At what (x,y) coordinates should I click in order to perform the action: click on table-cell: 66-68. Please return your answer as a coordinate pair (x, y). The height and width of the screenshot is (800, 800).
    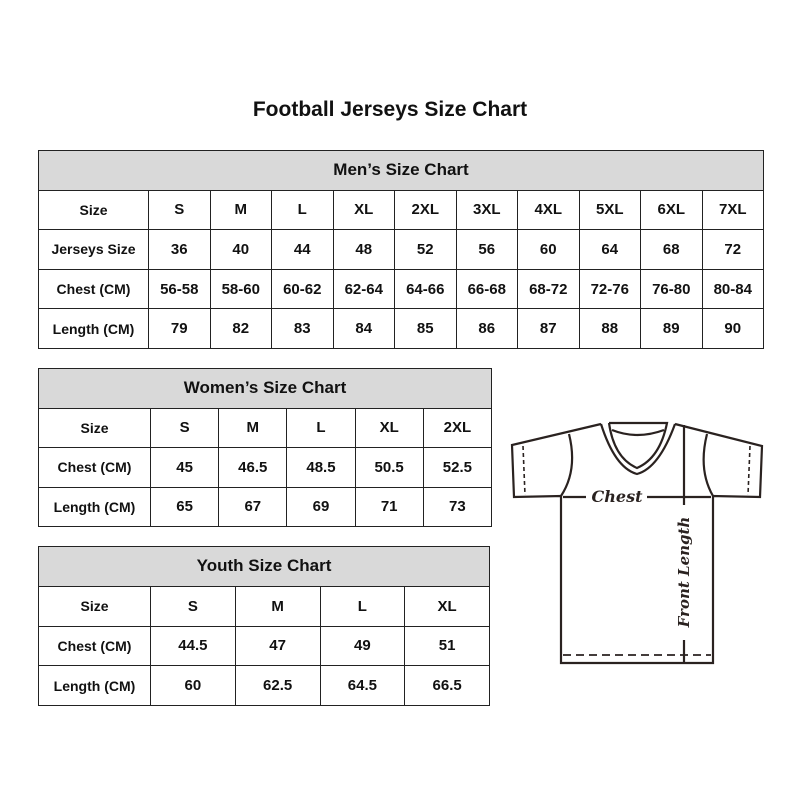
    Looking at the image, I should click on (486, 289).